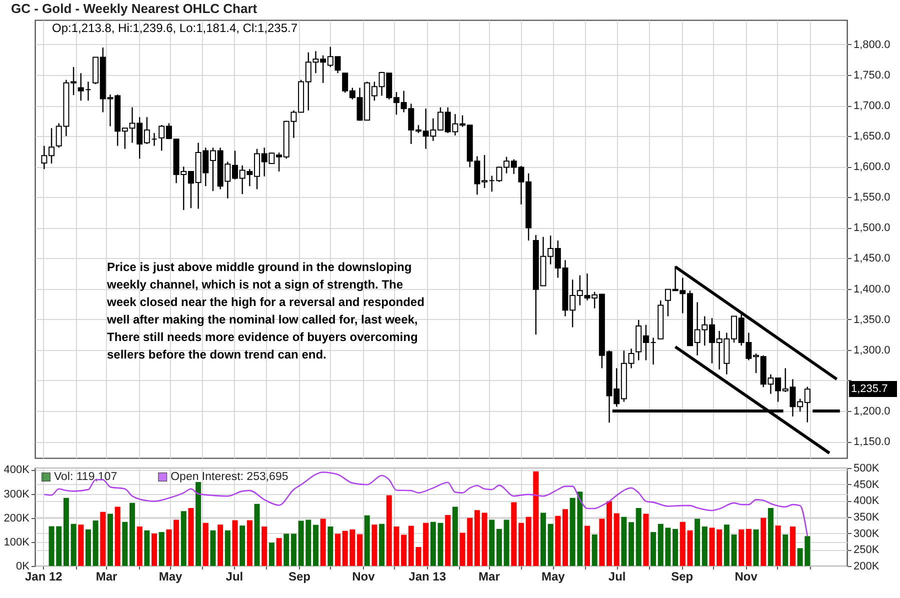  Describe the element at coordinates (426, 504) in the screenshot. I see `line-series` at that location.